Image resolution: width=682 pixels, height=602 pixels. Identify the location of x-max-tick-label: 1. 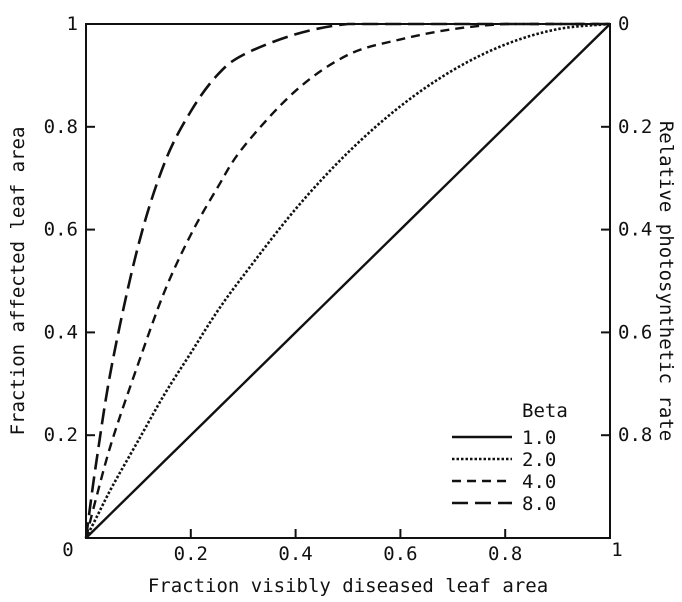
(616, 550).